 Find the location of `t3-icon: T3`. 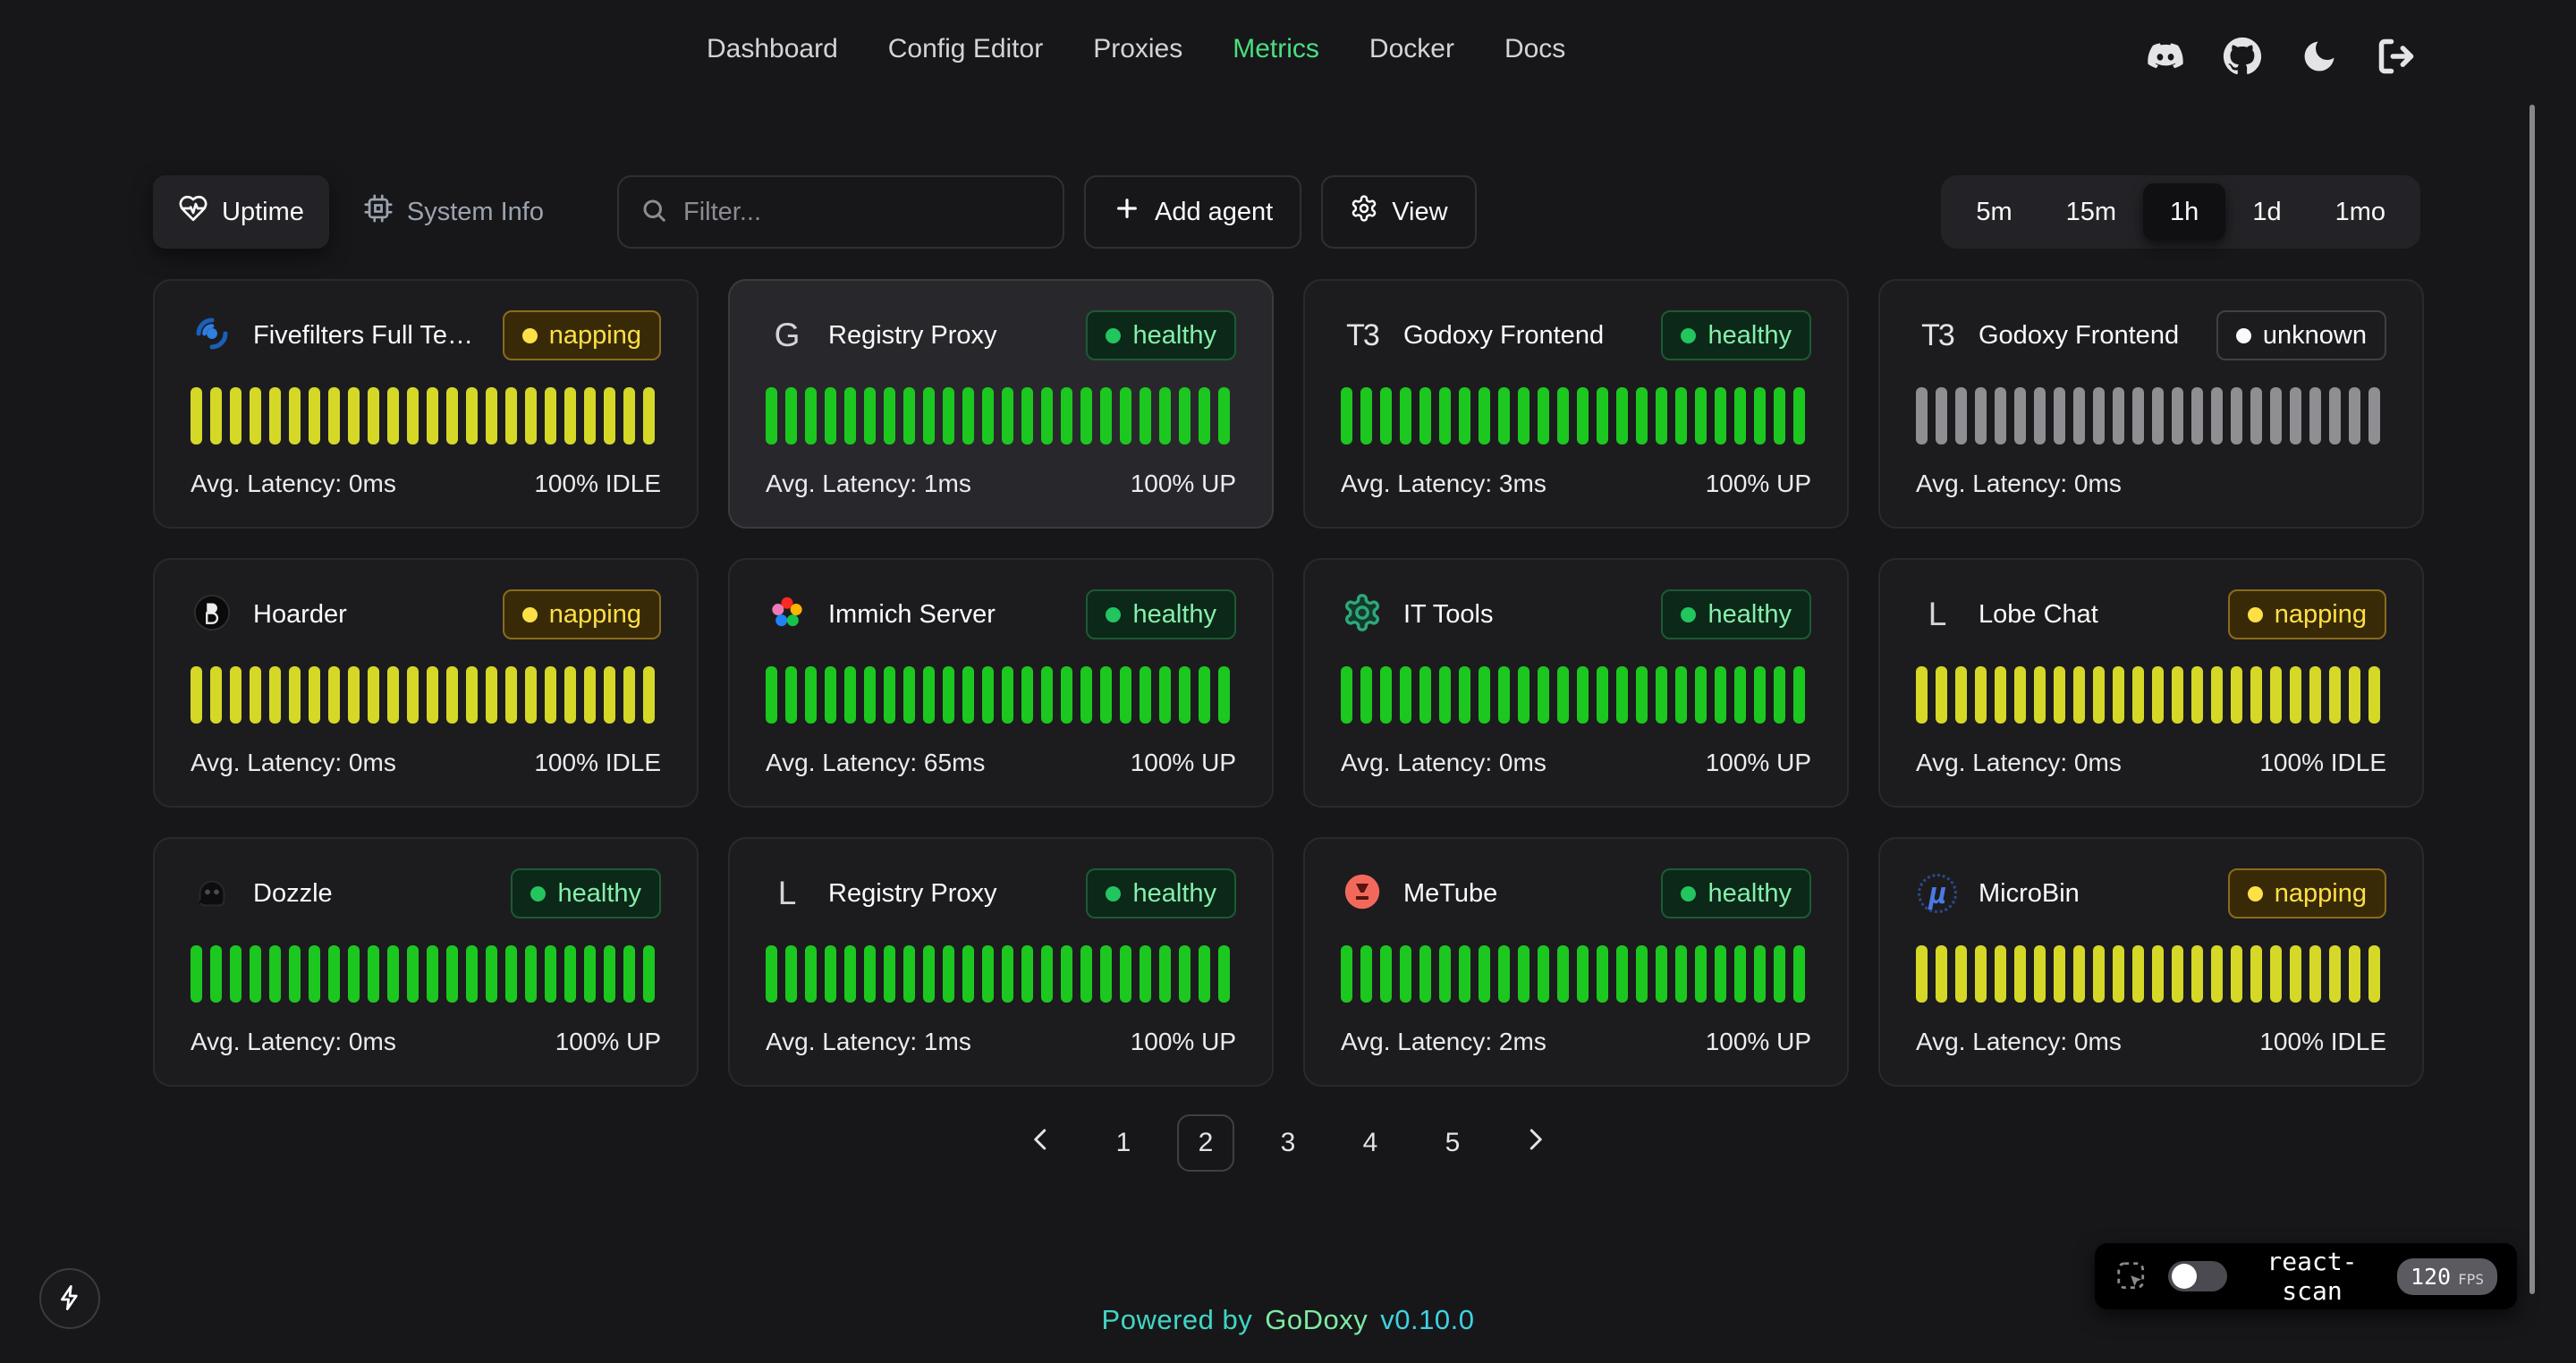

t3-icon: T3 is located at coordinates (1363, 334).